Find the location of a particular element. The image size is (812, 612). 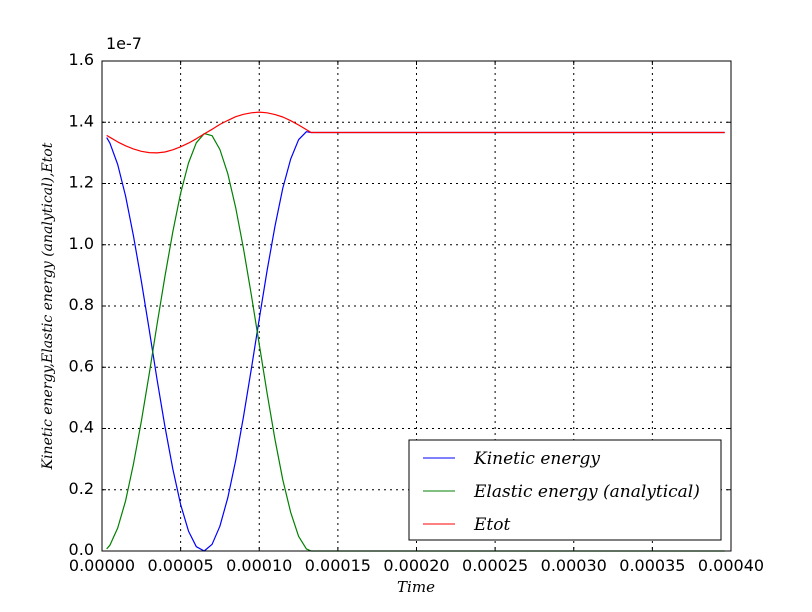

y-tick-label: 0.8 is located at coordinates (81, 304).